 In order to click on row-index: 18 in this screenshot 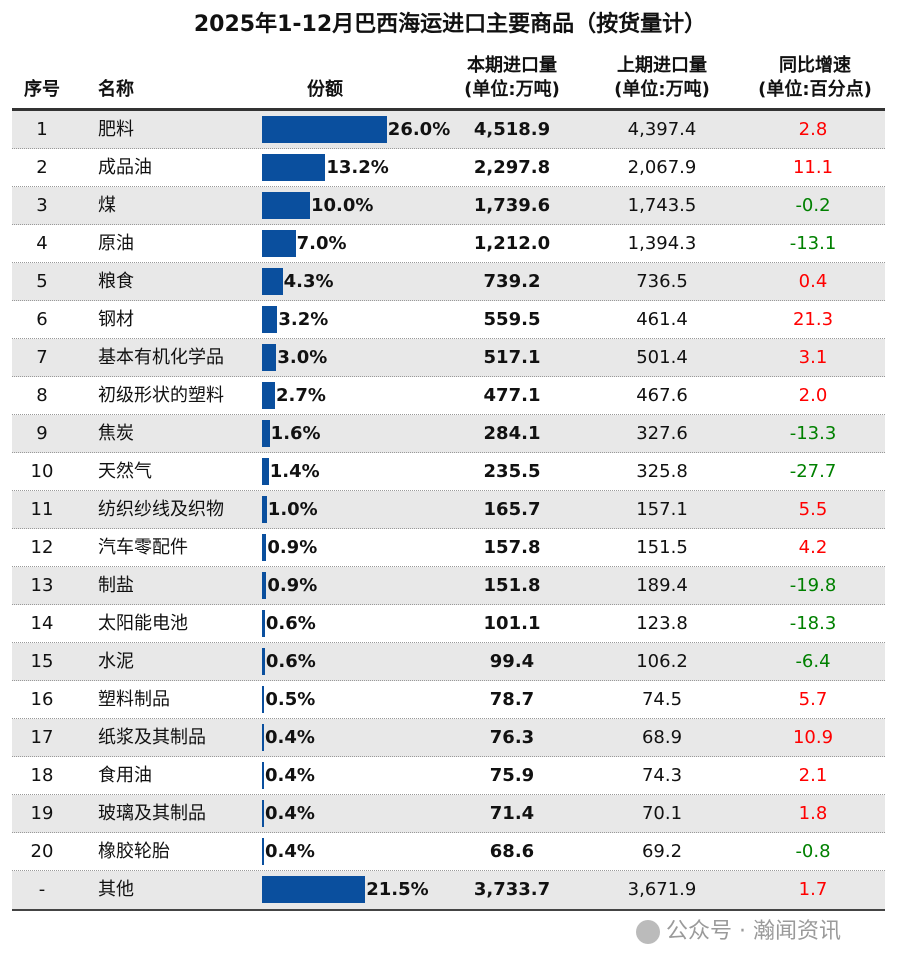, I will do `click(42, 775)`.